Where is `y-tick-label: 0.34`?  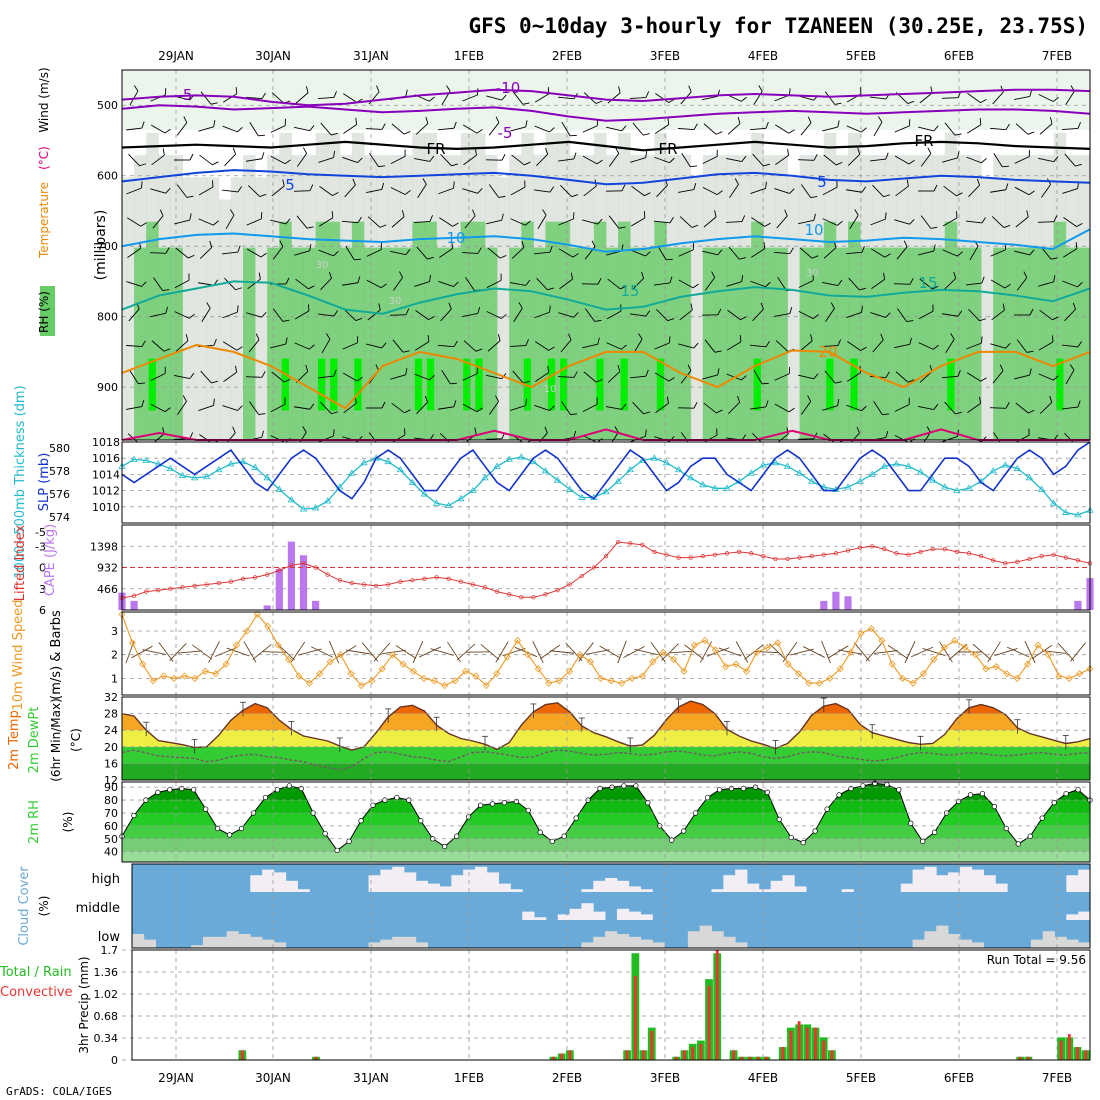 y-tick-label: 0.34 is located at coordinates (106, 1038).